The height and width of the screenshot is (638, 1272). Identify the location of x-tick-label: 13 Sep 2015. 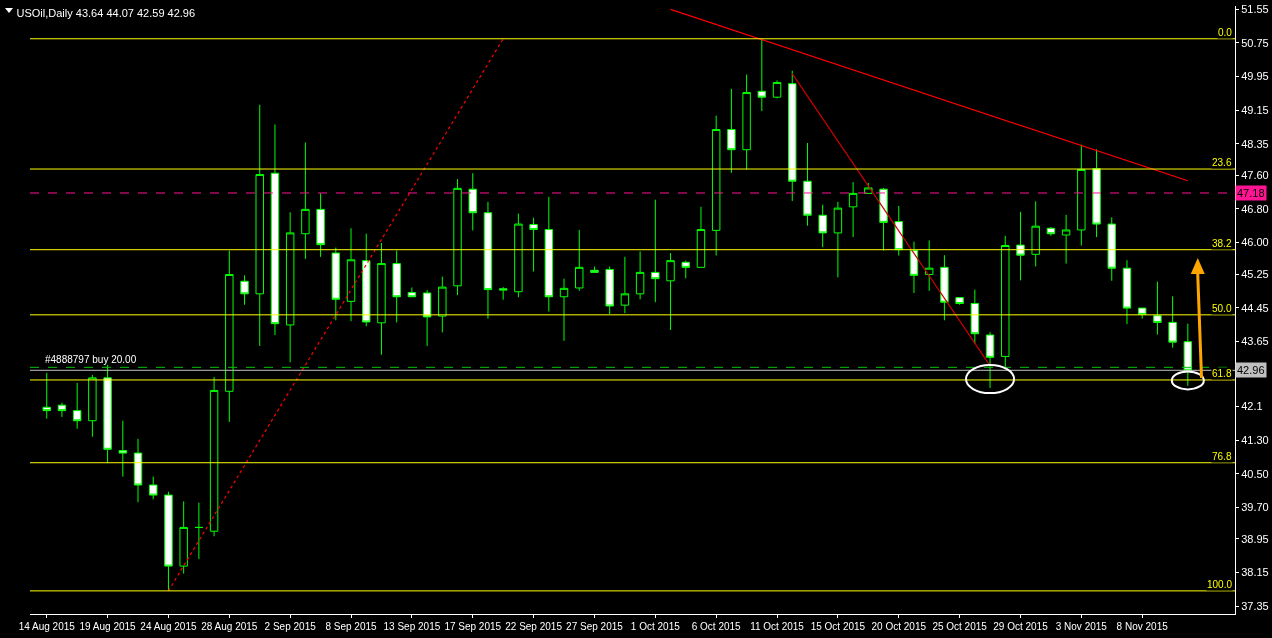
(412, 626).